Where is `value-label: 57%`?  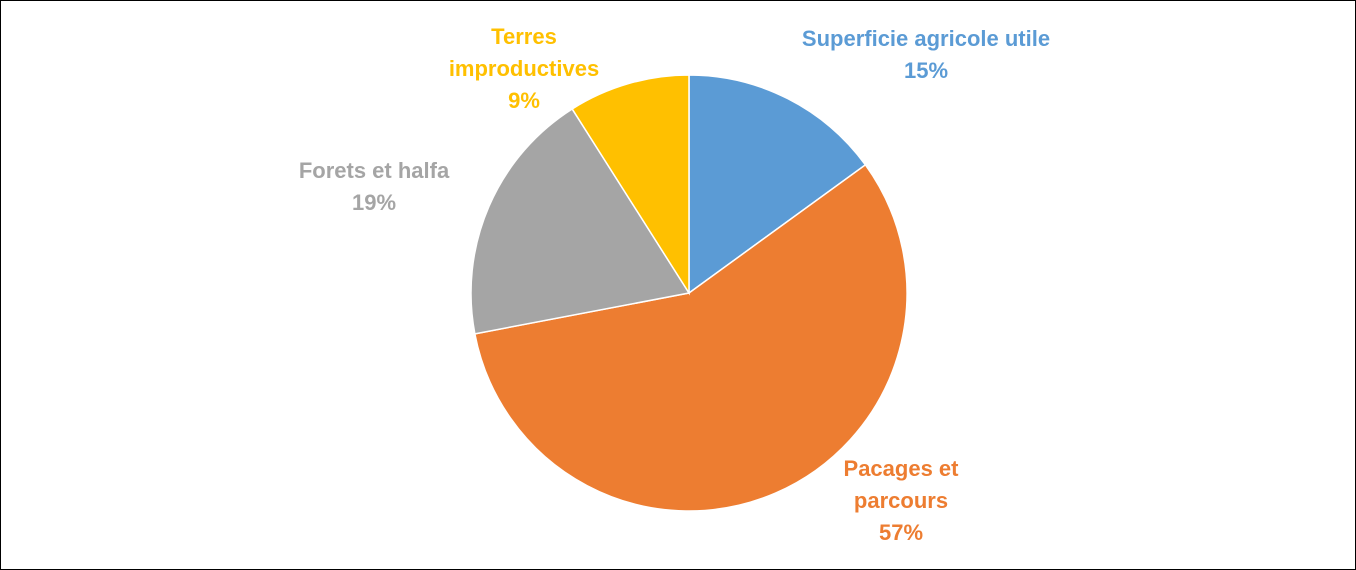 value-label: 57% is located at coordinates (901, 532).